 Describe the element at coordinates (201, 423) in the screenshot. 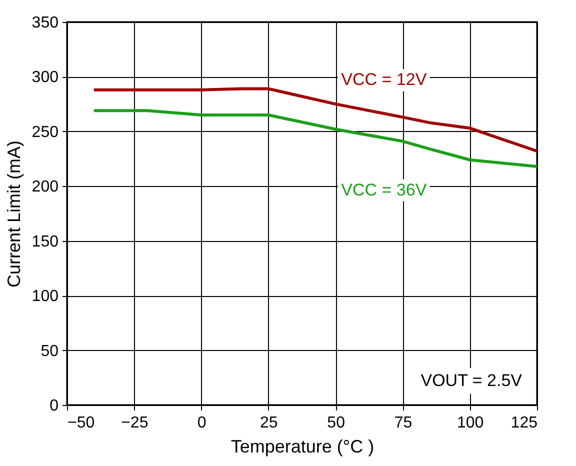

I see `x-tick-label: 0` at that location.